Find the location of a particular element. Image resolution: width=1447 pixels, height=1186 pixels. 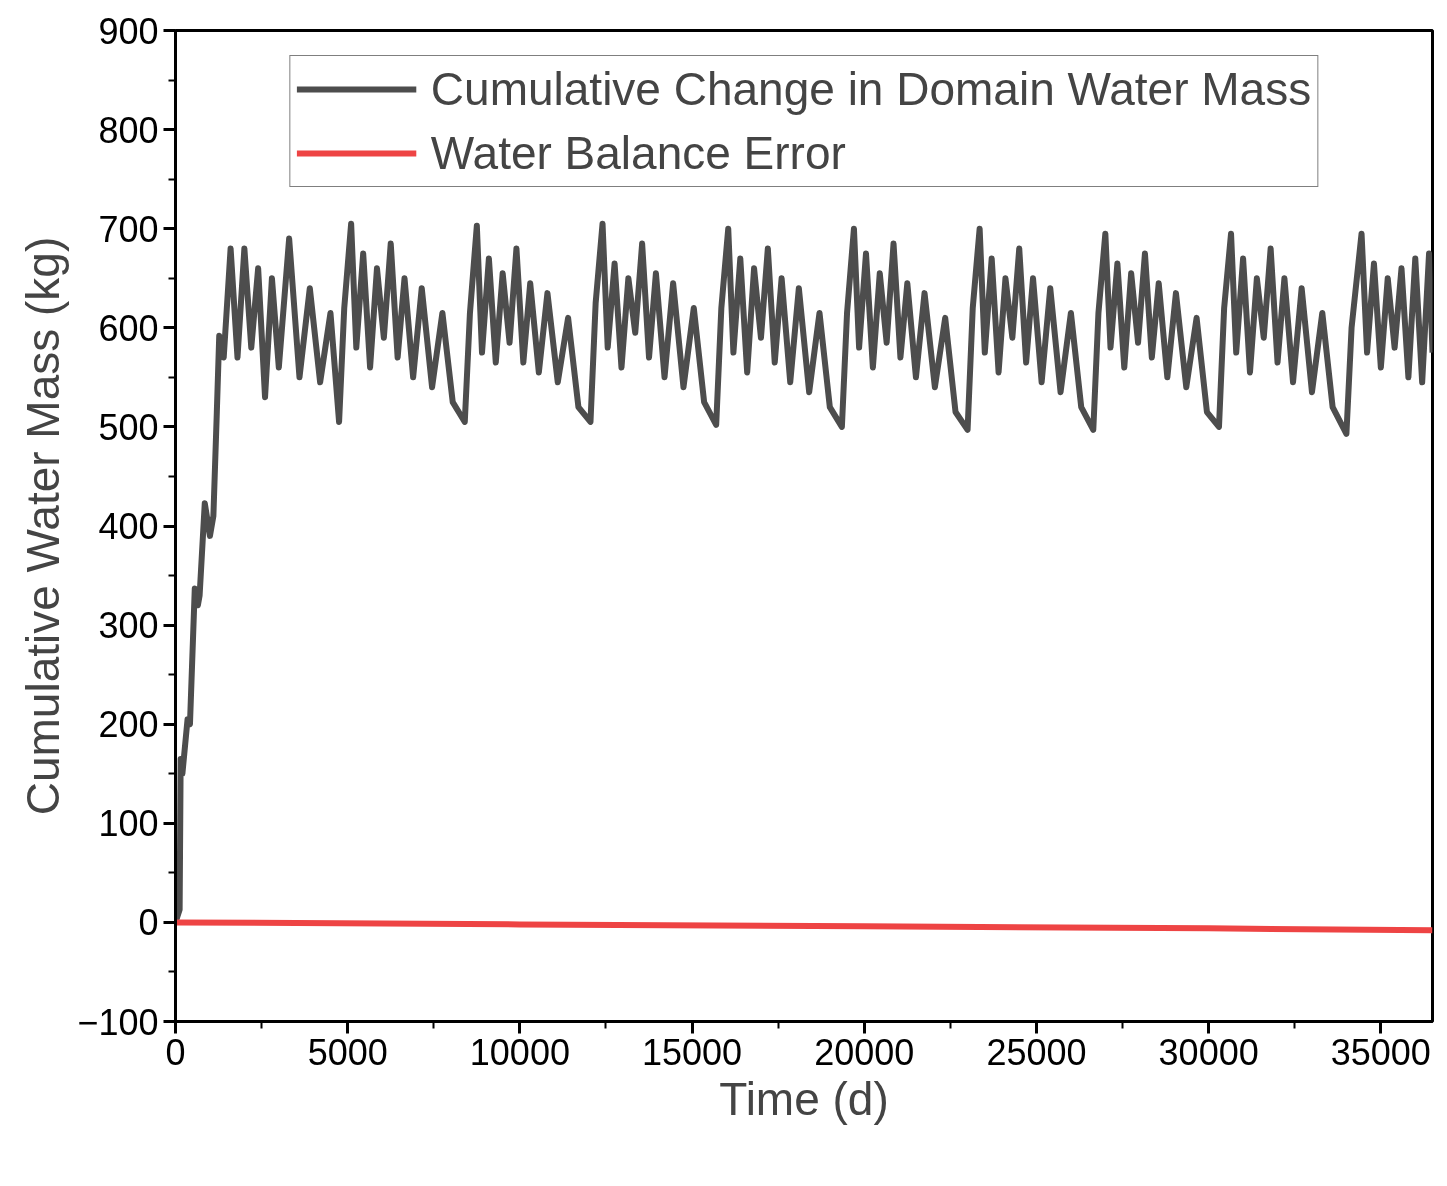

x-tick-label: 20000 is located at coordinates (864, 1052).